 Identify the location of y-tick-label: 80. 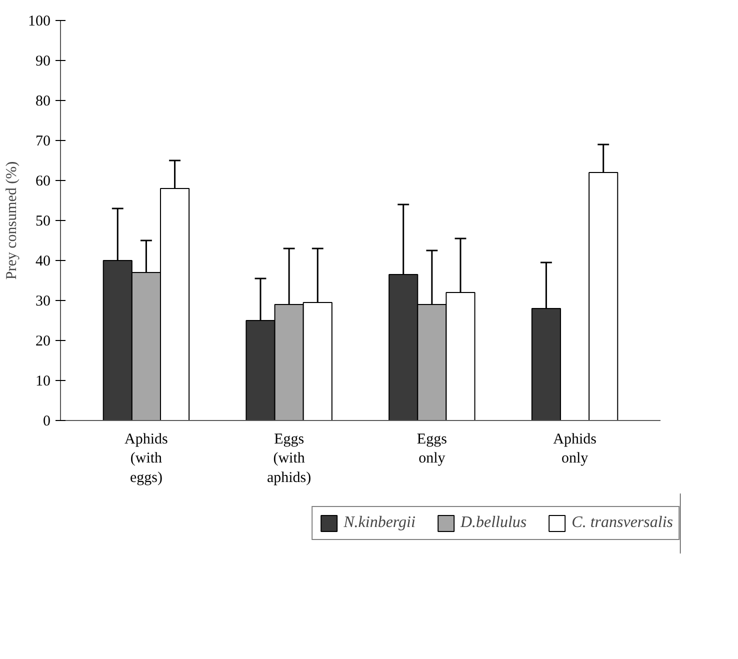
(43, 102).